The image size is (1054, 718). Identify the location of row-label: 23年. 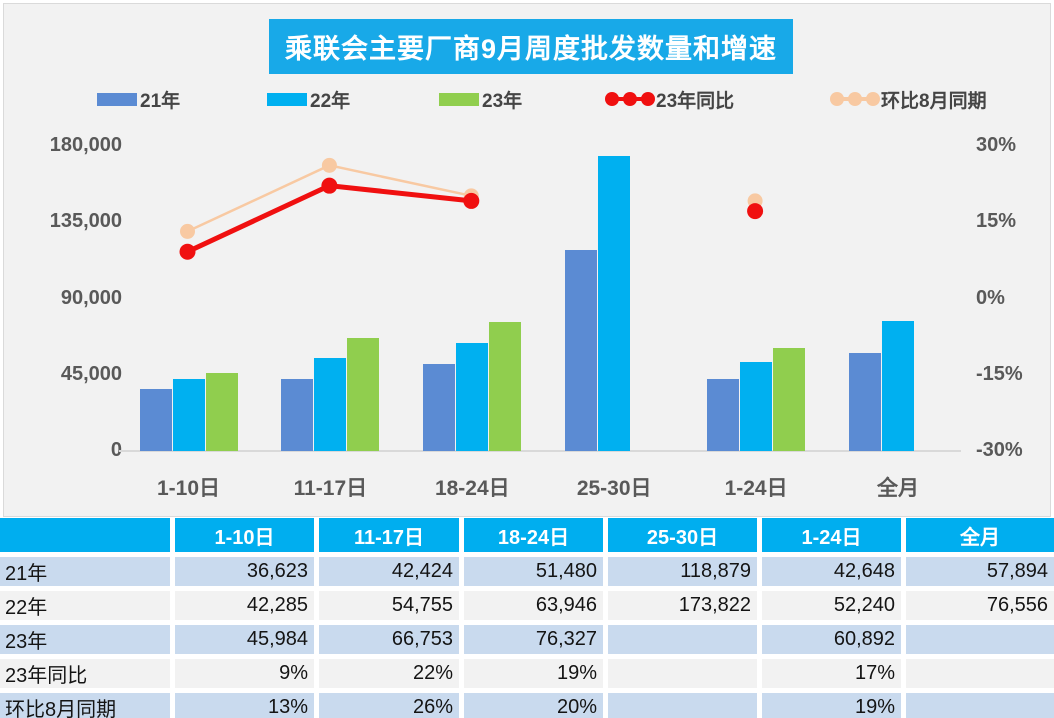
(85, 639).